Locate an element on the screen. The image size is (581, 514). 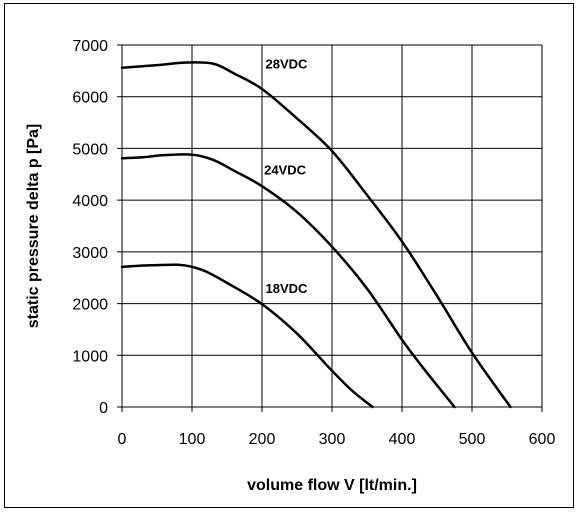
x-tick-label: 200 is located at coordinates (262, 439).